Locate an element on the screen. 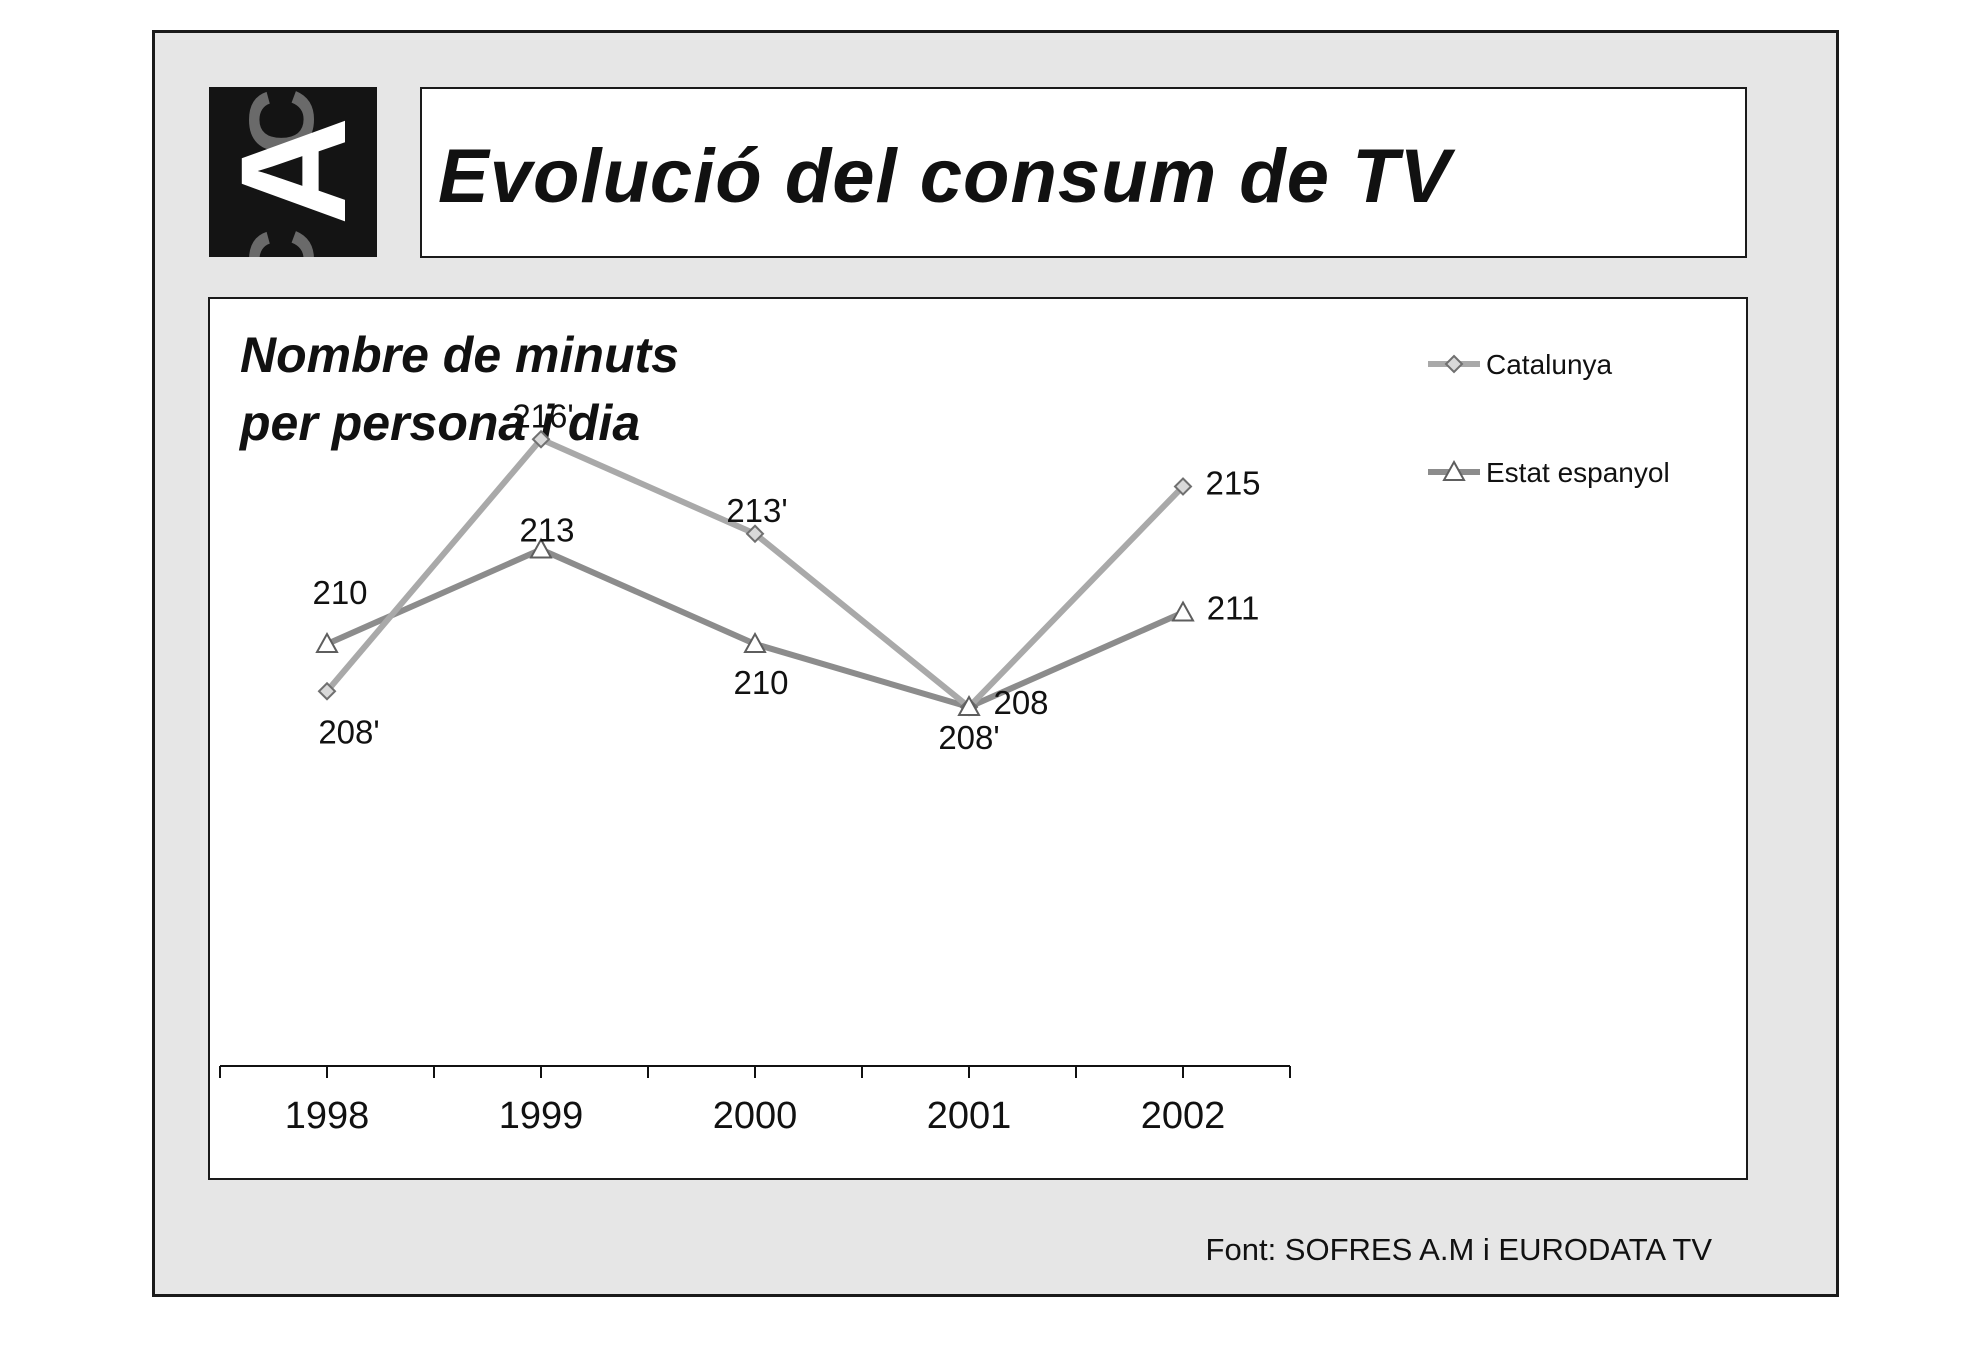  legend-label-catalunya: Catalunya is located at coordinates (1549, 364).